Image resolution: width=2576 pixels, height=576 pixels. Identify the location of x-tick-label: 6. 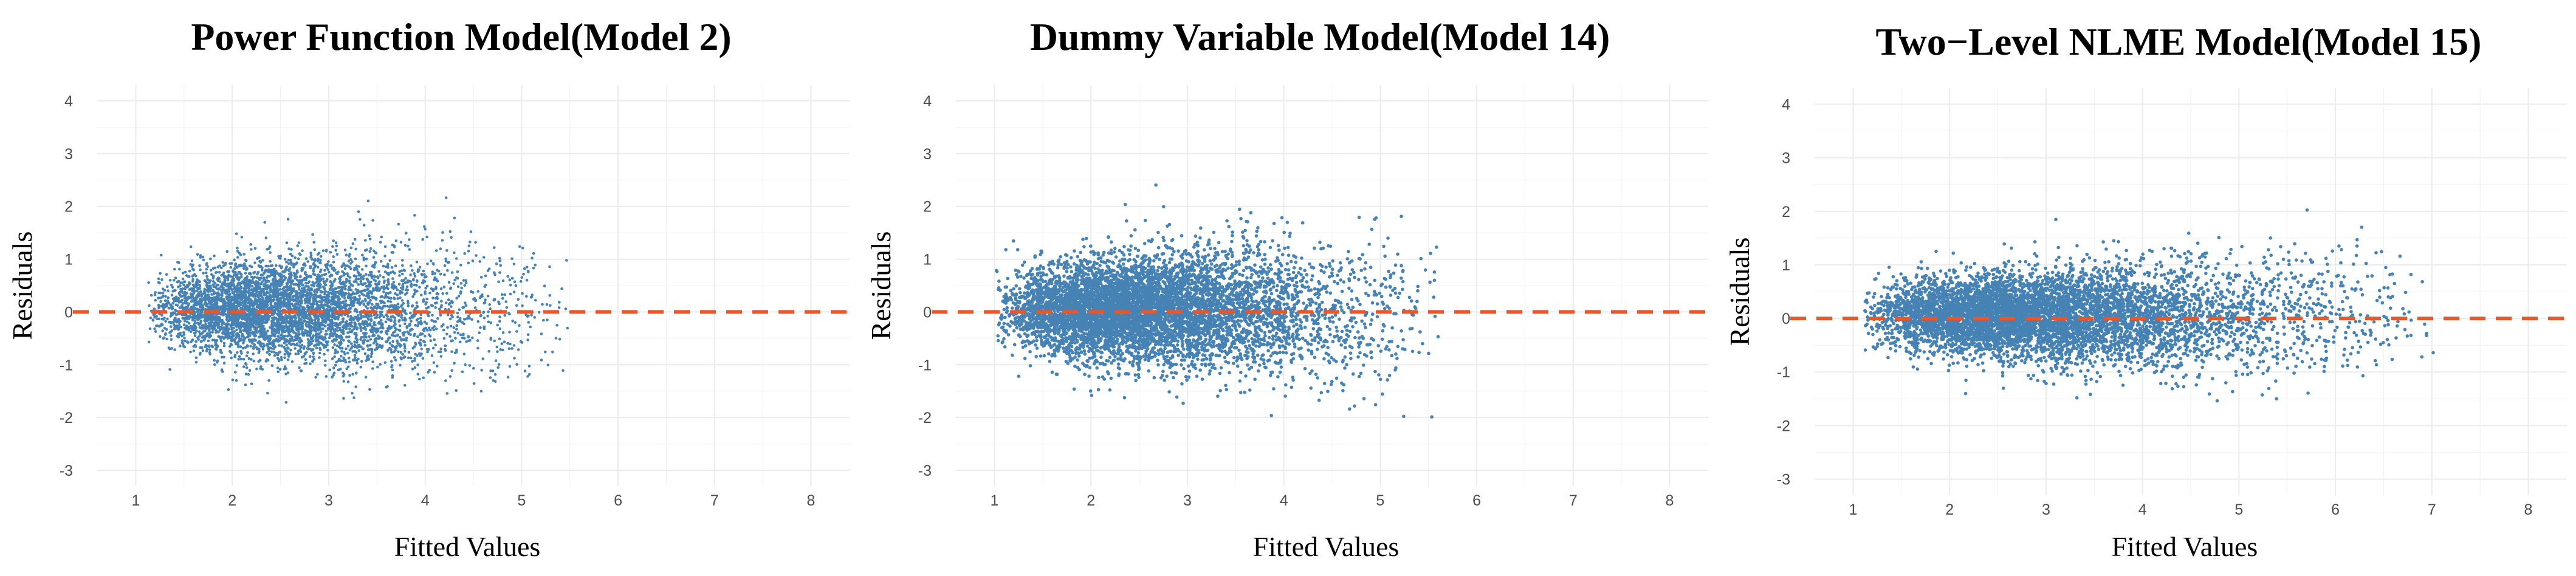
(618, 500).